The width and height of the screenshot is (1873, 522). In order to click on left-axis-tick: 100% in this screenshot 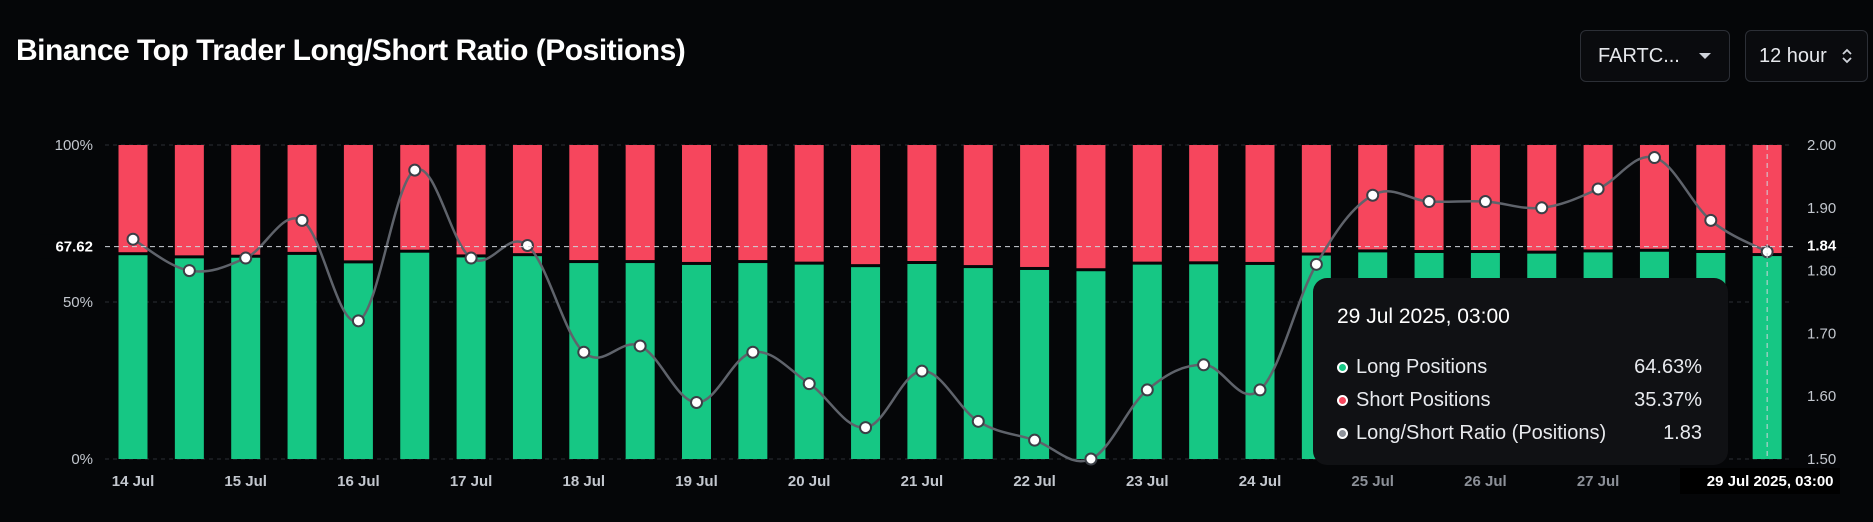, I will do `click(74, 145)`.